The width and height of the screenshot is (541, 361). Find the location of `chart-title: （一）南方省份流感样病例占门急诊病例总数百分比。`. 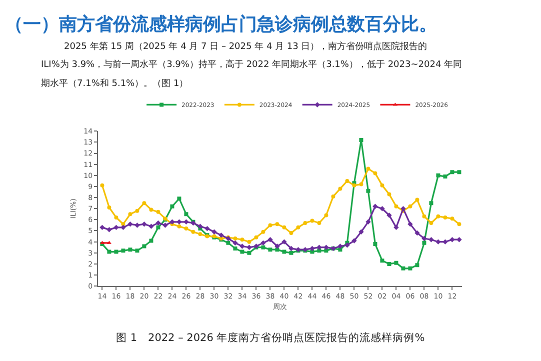

chart-title: （一）南方省份流感样病例占门急诊病例总数百分比。 is located at coordinates (221, 24).